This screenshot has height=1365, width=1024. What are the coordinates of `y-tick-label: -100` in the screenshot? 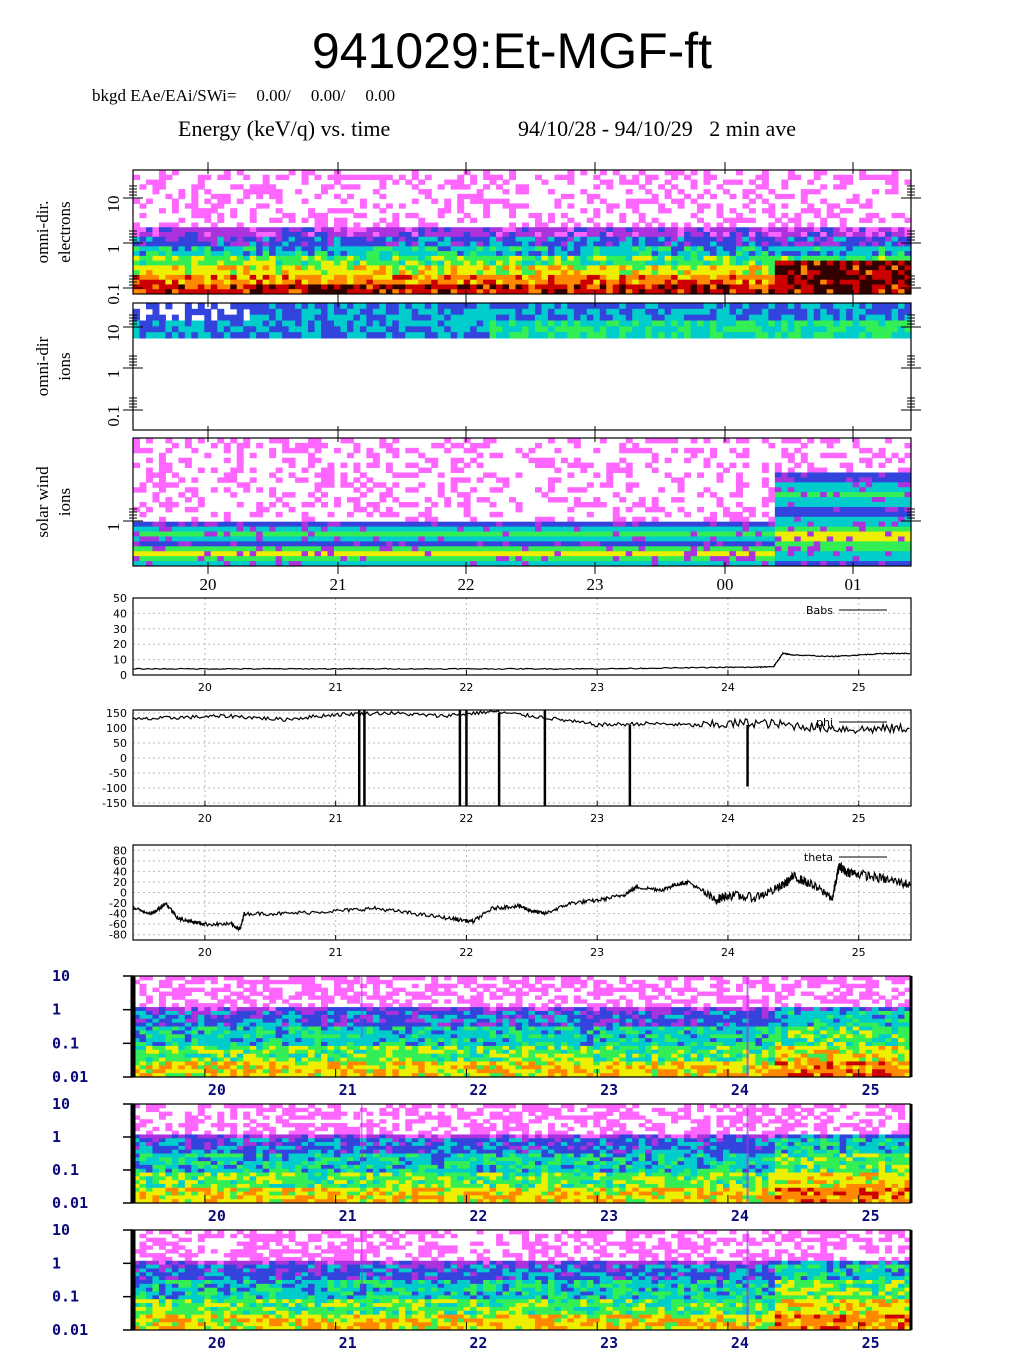 It's located at (114, 788).